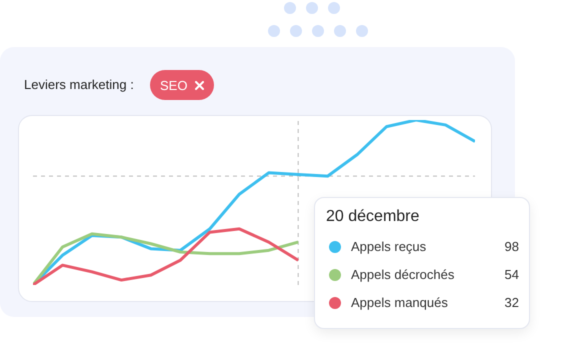 This screenshot has width=565, height=347. Describe the element at coordinates (403, 274) in the screenshot. I see `legend-label: Appels décrochés` at that location.